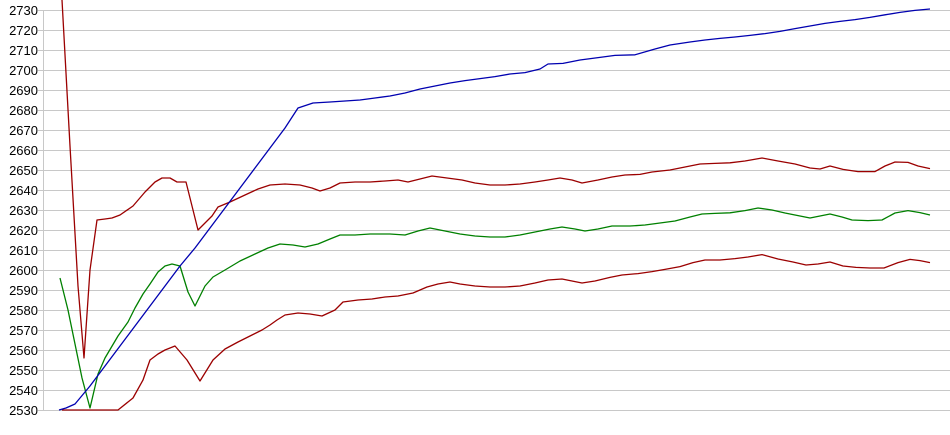 The image size is (950, 435). Describe the element at coordinates (23, 230) in the screenshot. I see `y-axis-label: 2620` at that location.